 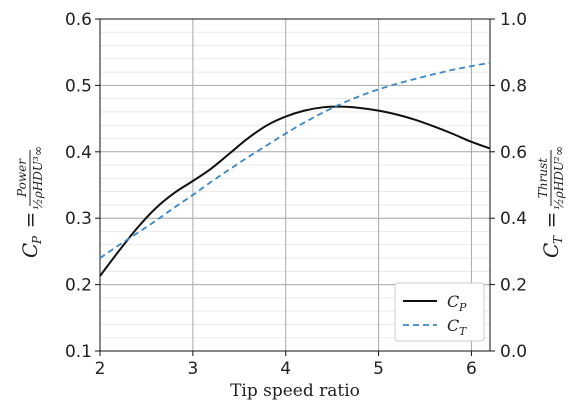 I want to click on x-tick-label: 2, so click(x=100, y=369).